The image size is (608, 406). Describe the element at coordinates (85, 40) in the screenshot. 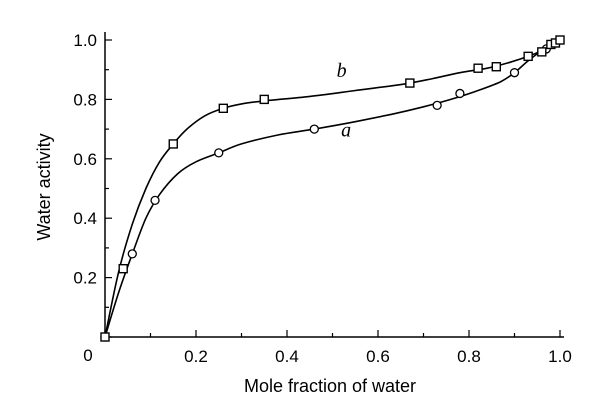

I see `y-tick-label: 1.0` at that location.